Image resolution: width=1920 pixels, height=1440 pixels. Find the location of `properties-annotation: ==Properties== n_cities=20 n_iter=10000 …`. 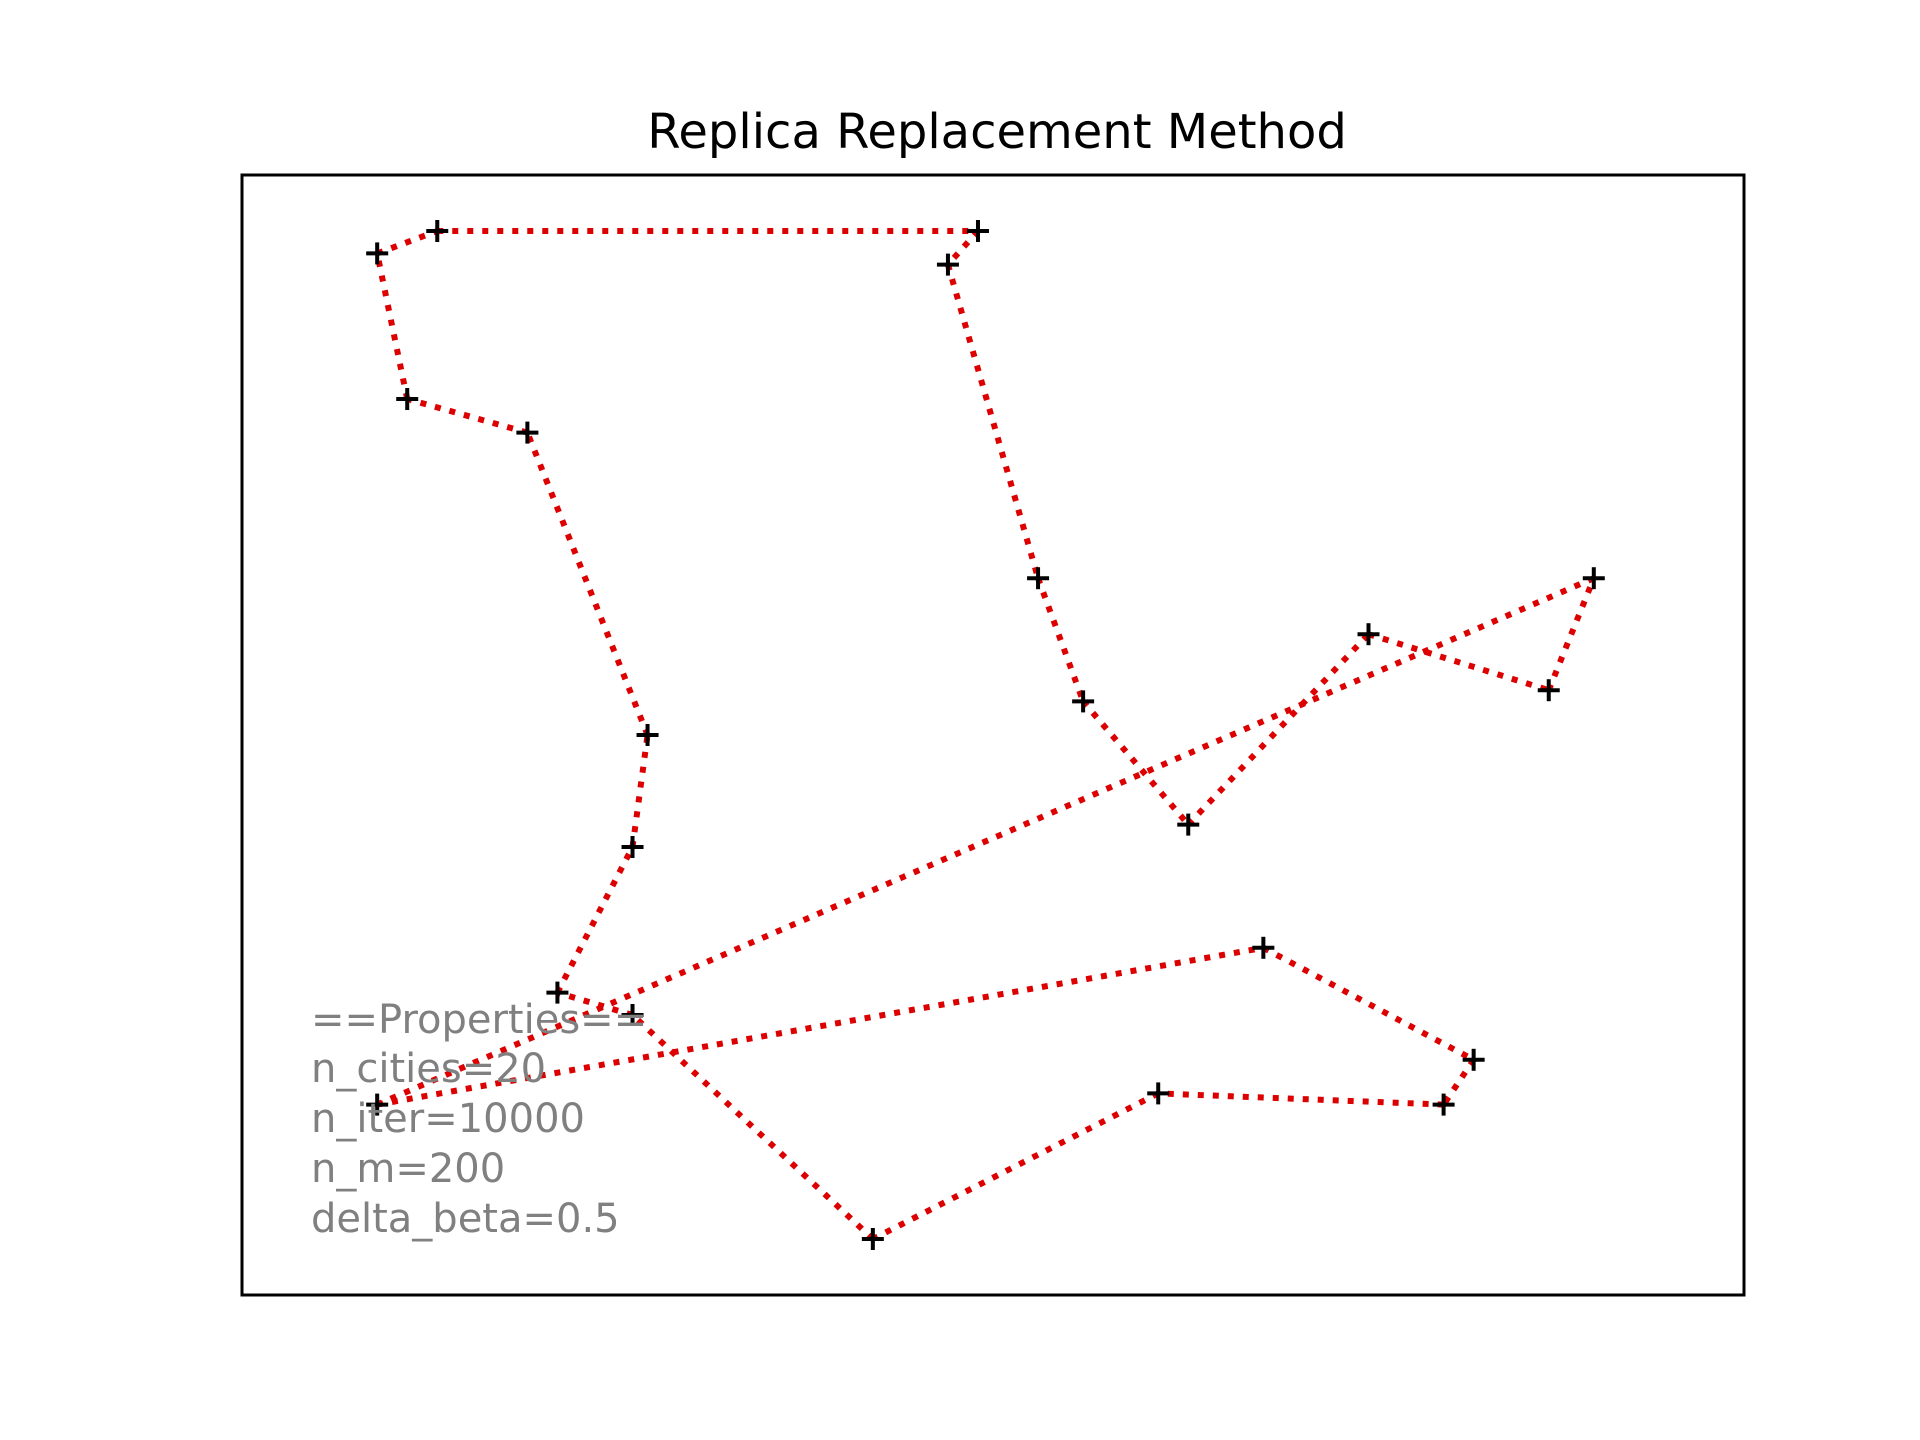

properties-annotation: ==Properties== n_cities=20 n_iter=10000 … is located at coordinates (479, 1119).